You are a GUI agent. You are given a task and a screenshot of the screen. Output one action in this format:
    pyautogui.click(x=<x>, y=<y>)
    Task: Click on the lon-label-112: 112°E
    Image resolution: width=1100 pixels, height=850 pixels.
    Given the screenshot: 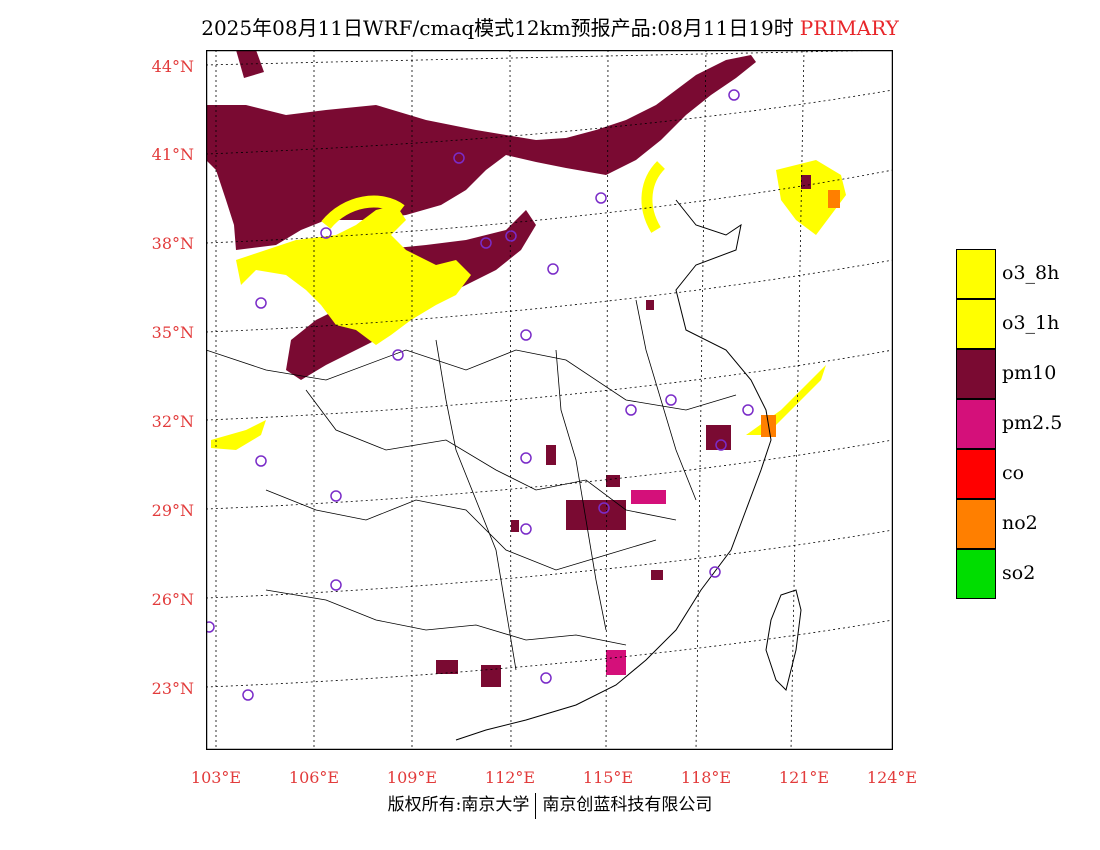 What is the action you would take?
    pyautogui.click(x=510, y=777)
    